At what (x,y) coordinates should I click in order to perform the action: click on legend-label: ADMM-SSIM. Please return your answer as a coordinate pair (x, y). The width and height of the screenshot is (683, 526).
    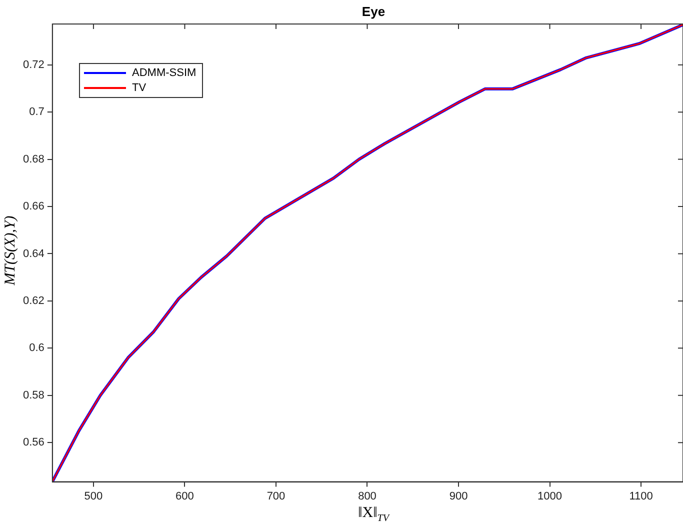
    Looking at the image, I should click on (164, 72).